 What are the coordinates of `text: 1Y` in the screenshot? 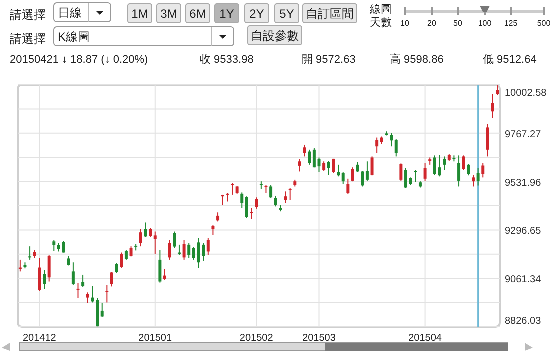 It's located at (227, 14).